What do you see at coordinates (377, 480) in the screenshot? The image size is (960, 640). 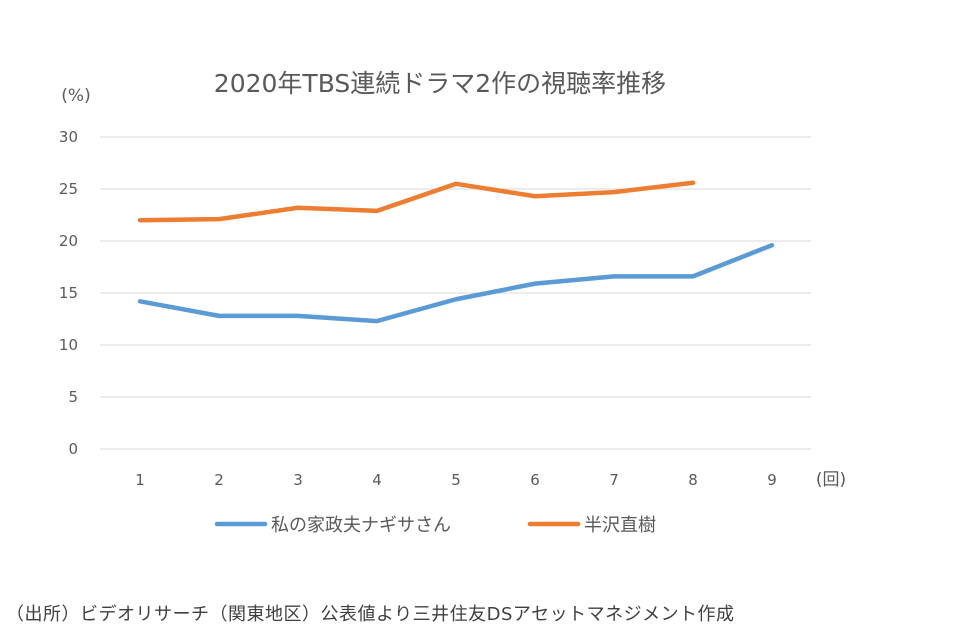 I see `x-tick-label: 4` at bounding box center [377, 480].